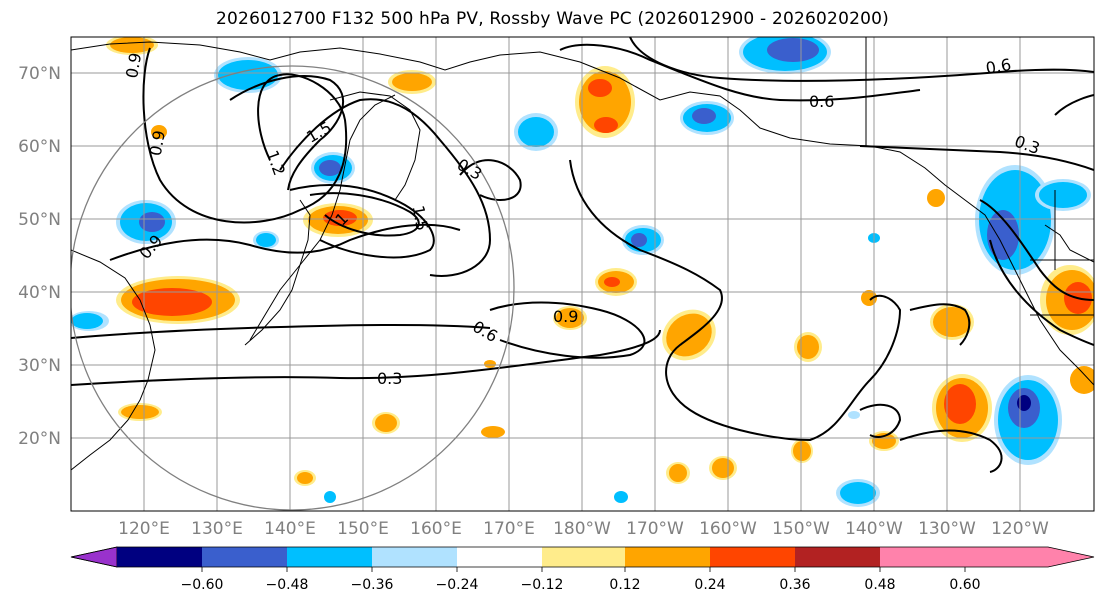  What do you see at coordinates (1020, 529) in the screenshot?
I see `lon-label: 120°W` at bounding box center [1020, 529].